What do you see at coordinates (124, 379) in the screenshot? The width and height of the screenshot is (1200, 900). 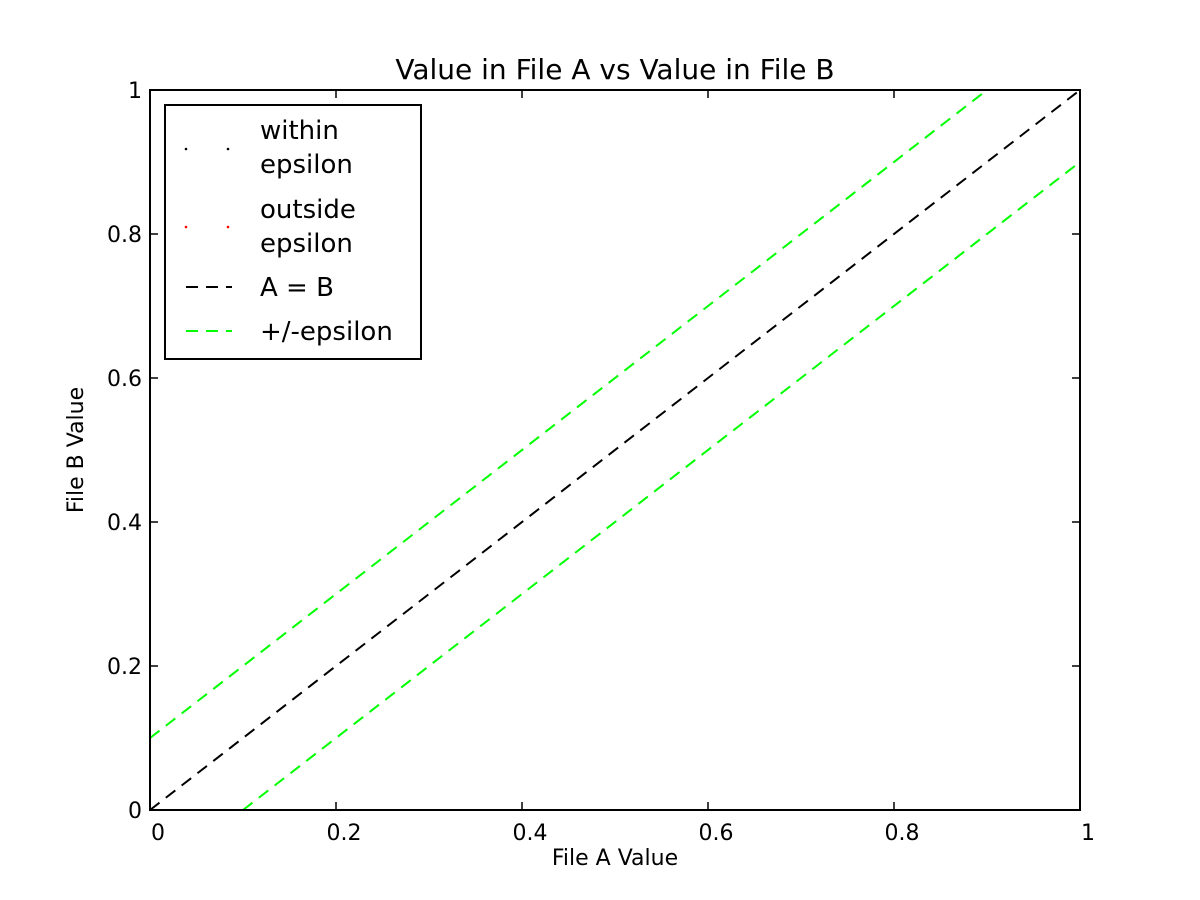 I see `y-tick-label: 0.6` at bounding box center [124, 379].